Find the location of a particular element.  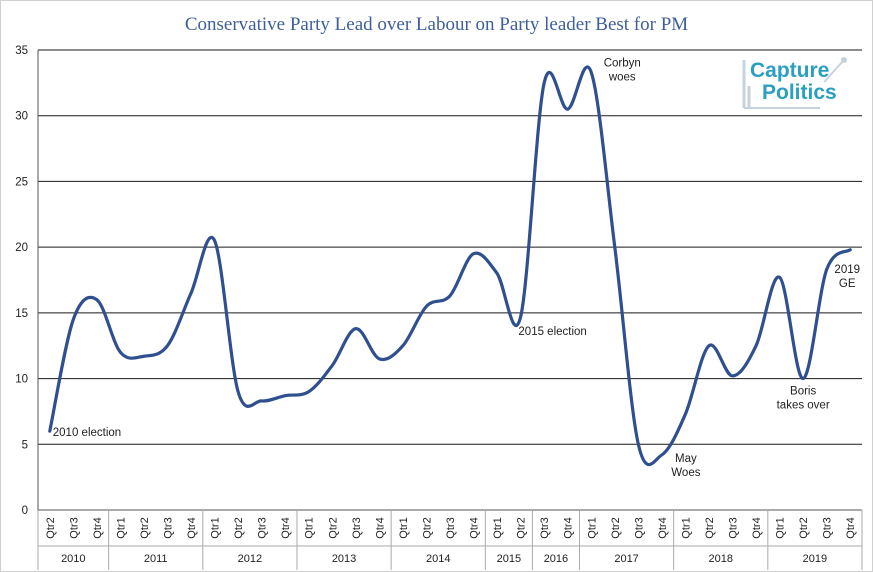

annotation-label: woes is located at coordinates (622, 77).